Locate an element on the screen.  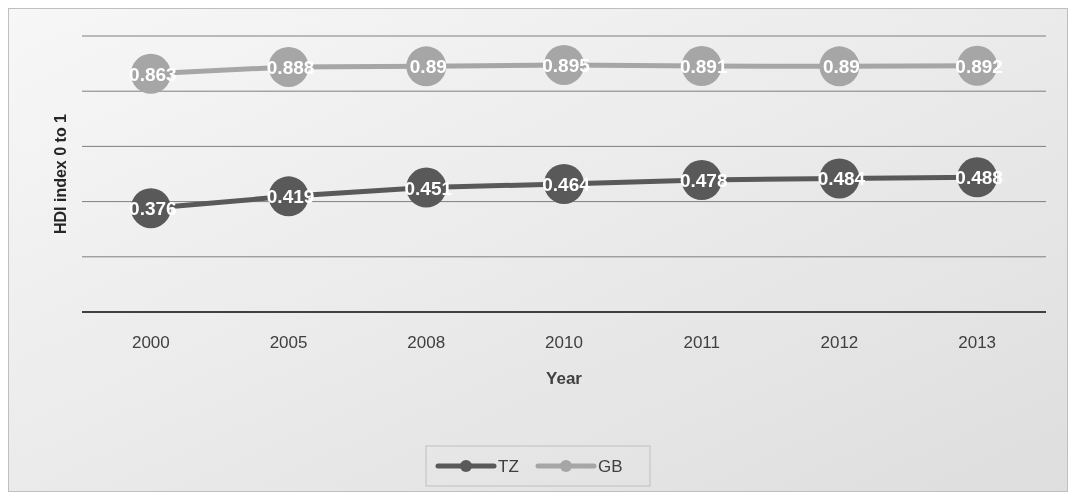
x-tick-label: 2008 is located at coordinates (426, 342).